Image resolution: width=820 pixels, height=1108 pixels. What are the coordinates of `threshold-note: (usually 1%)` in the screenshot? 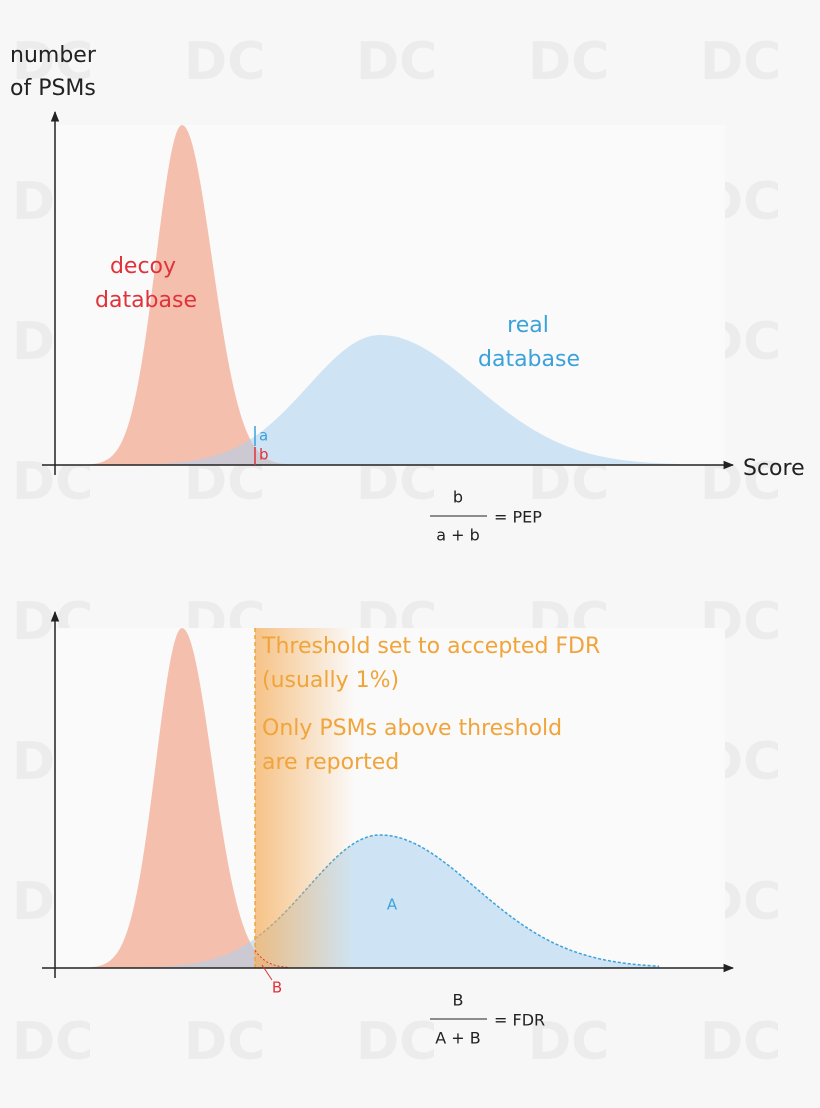 It's located at (330, 680).